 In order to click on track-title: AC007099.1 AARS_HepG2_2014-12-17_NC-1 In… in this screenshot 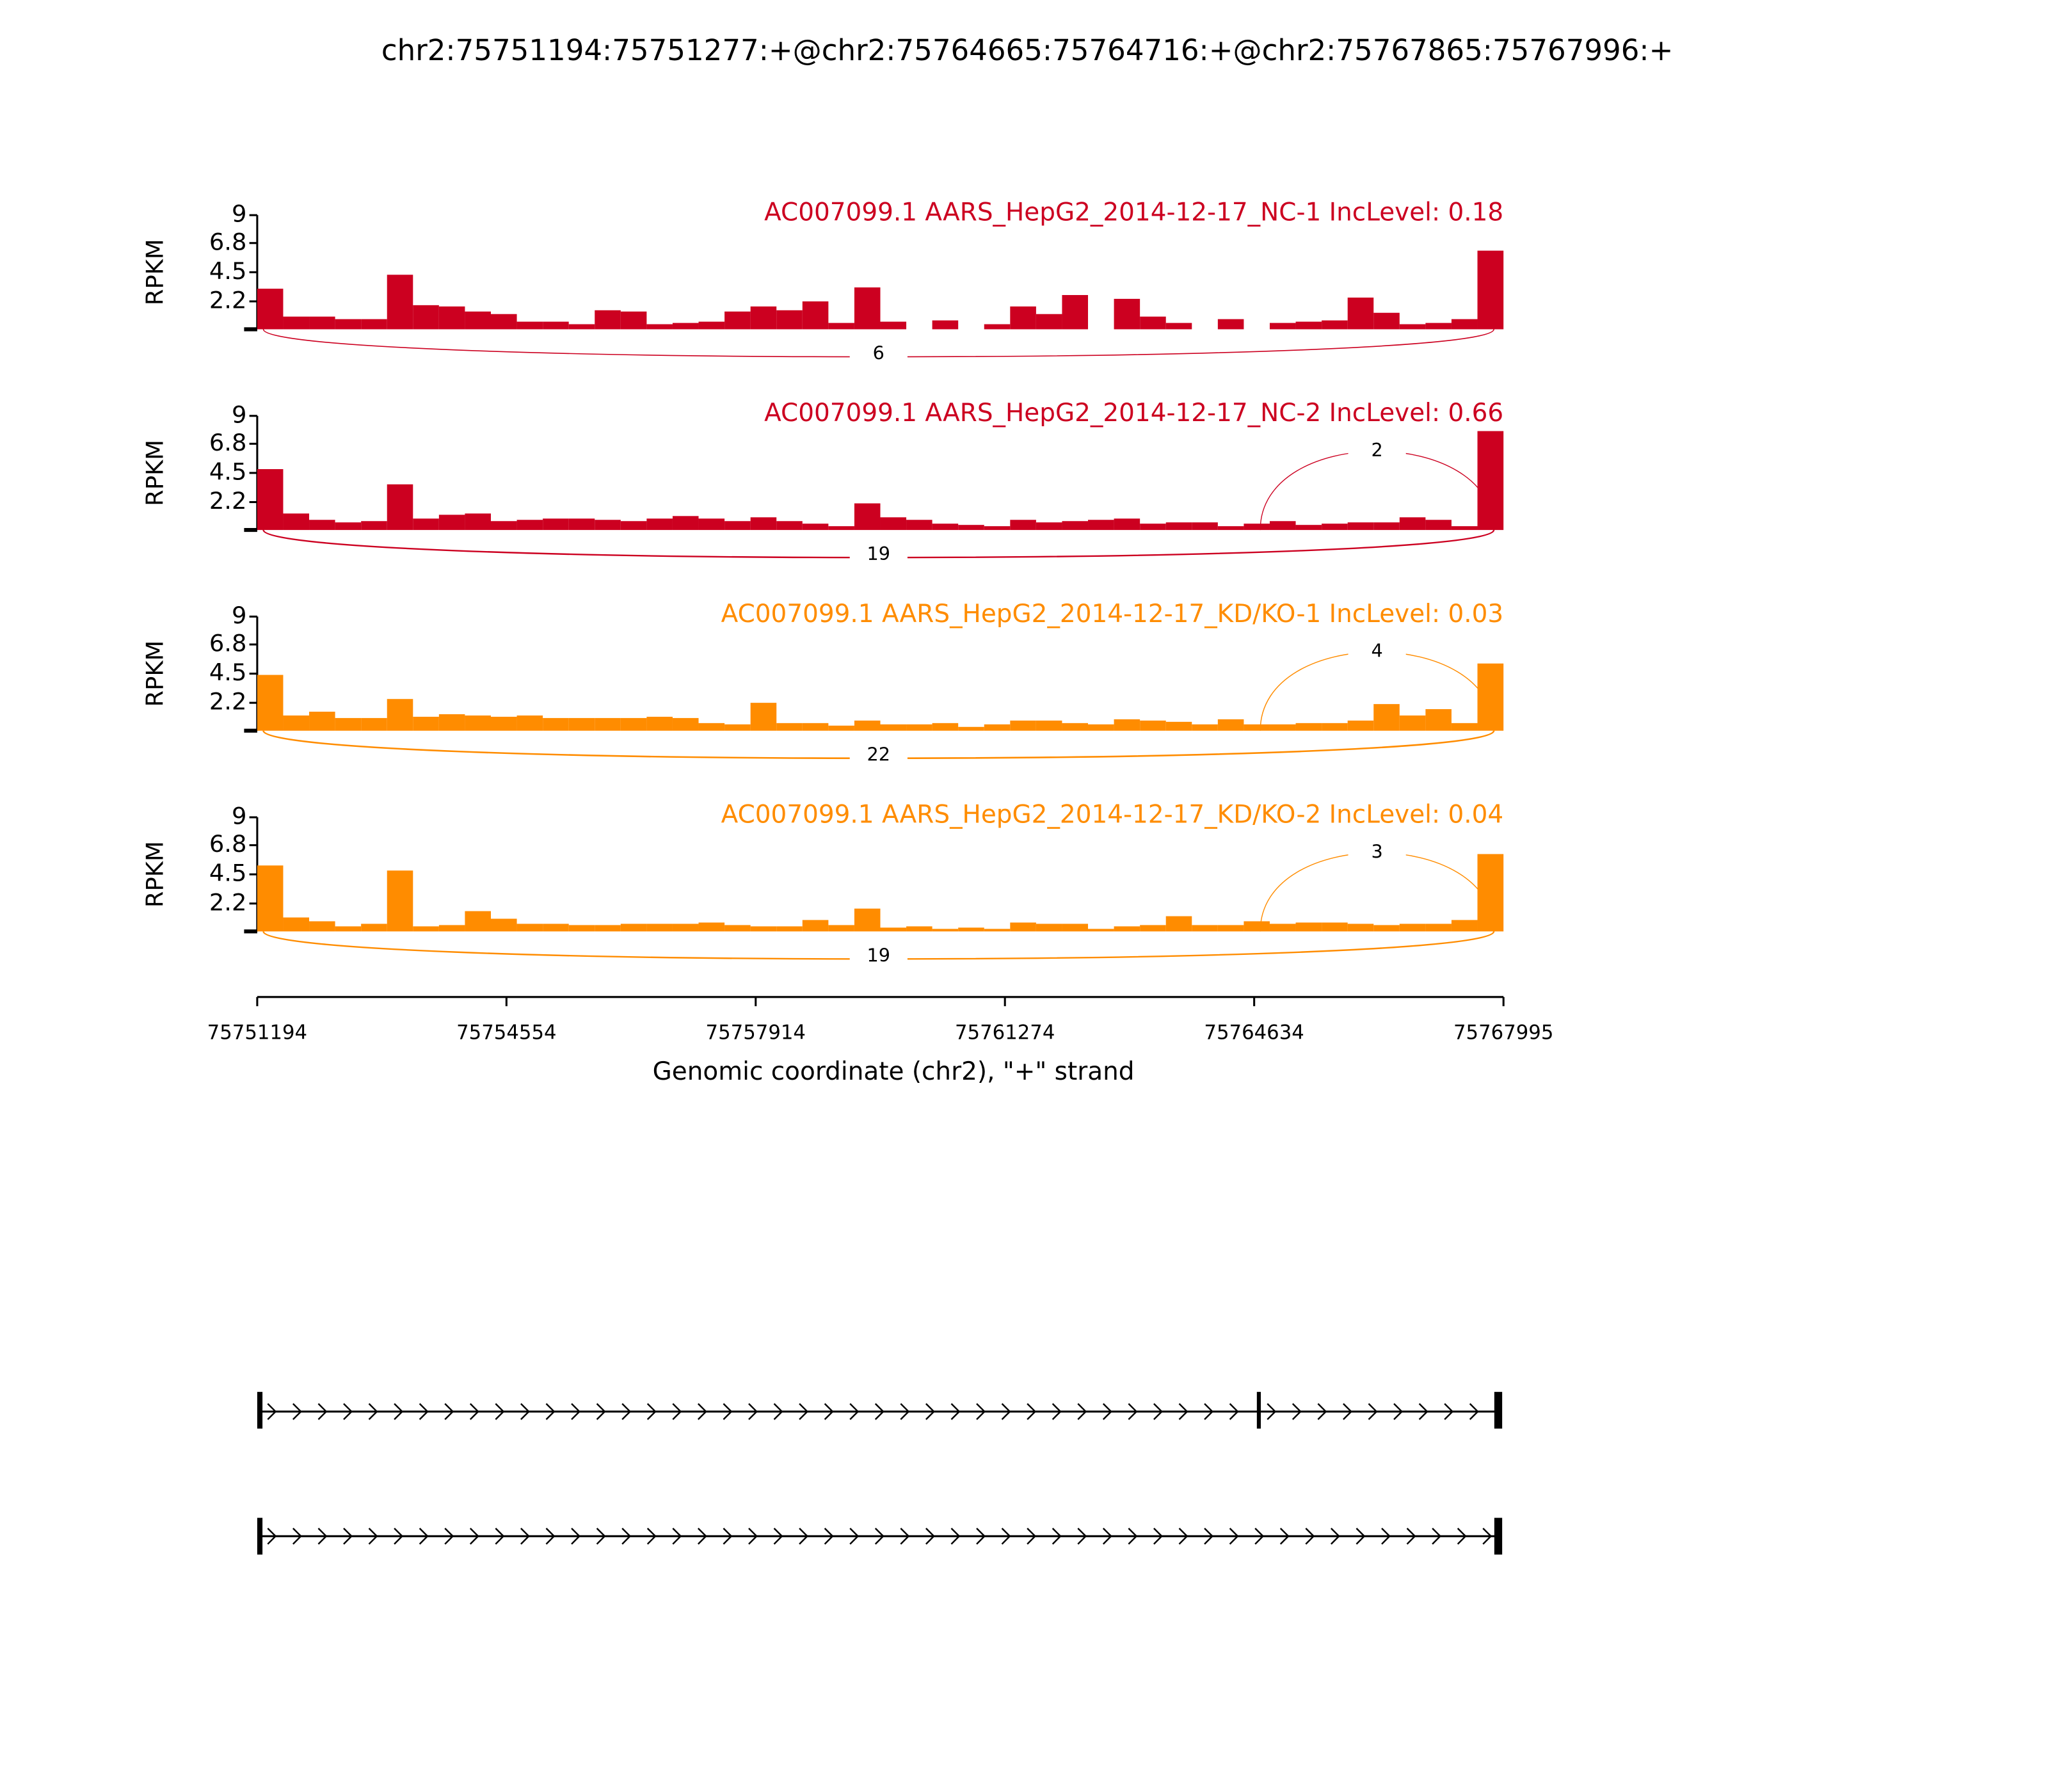, I will do `click(1133, 212)`.